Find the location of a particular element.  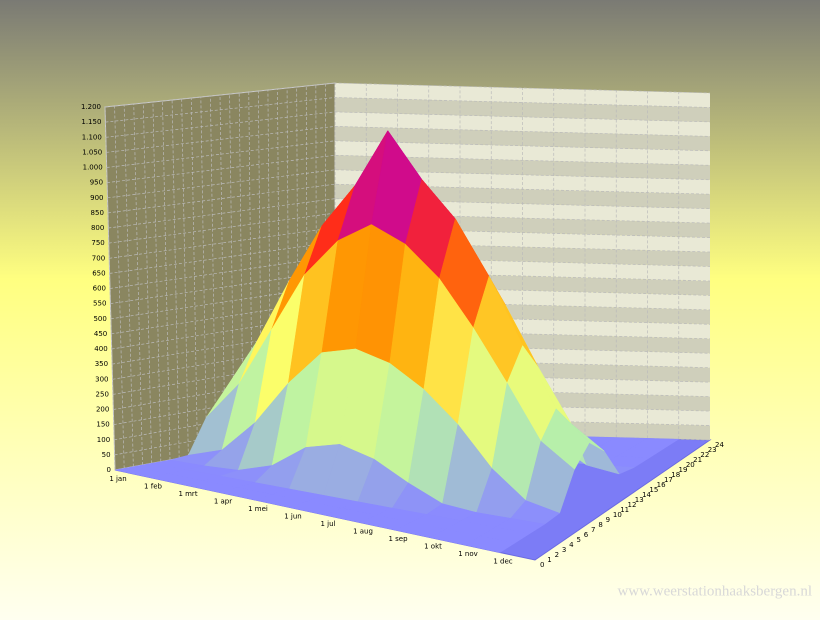

z-tick-label: 1.100 is located at coordinates (92, 137).